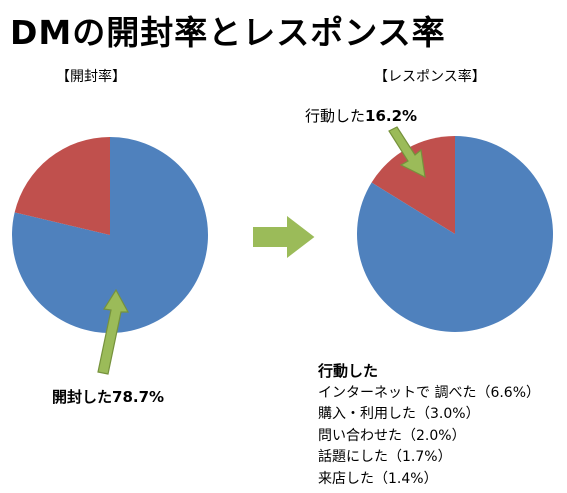 The width and height of the screenshot is (567, 493). I want to click on open-rate-callout: 開封した78.7%, so click(108, 396).